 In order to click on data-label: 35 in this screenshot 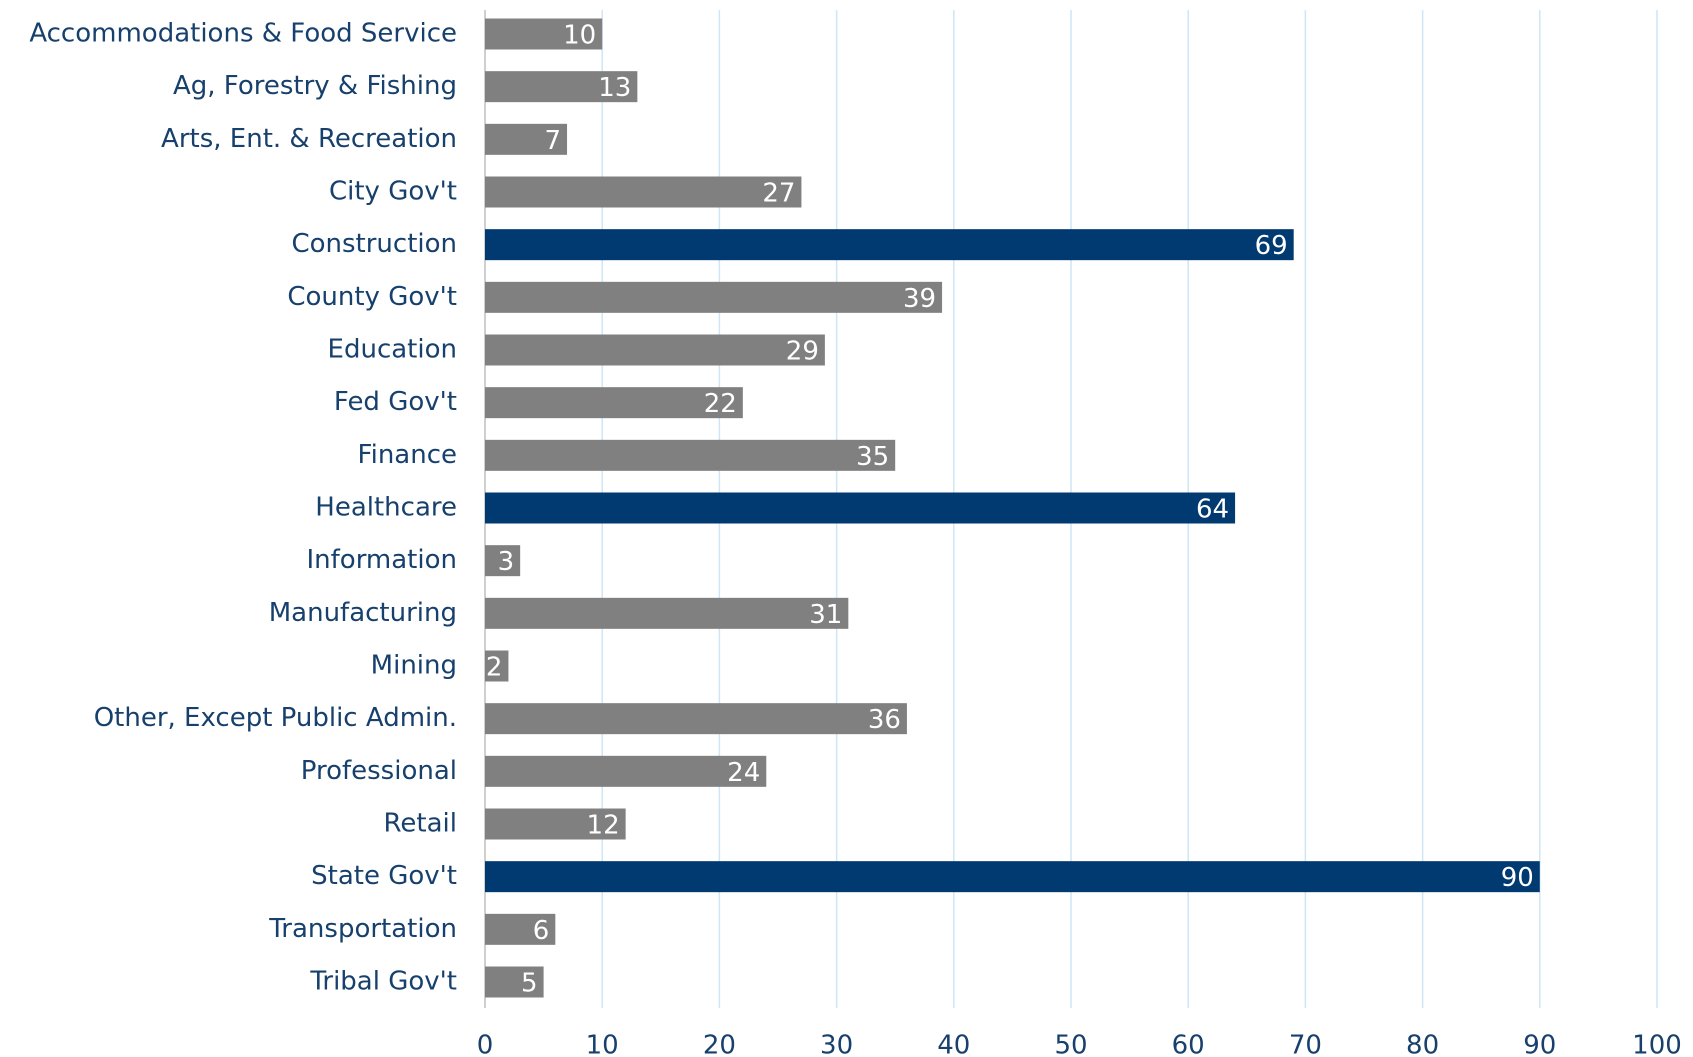, I will do `click(872, 457)`.